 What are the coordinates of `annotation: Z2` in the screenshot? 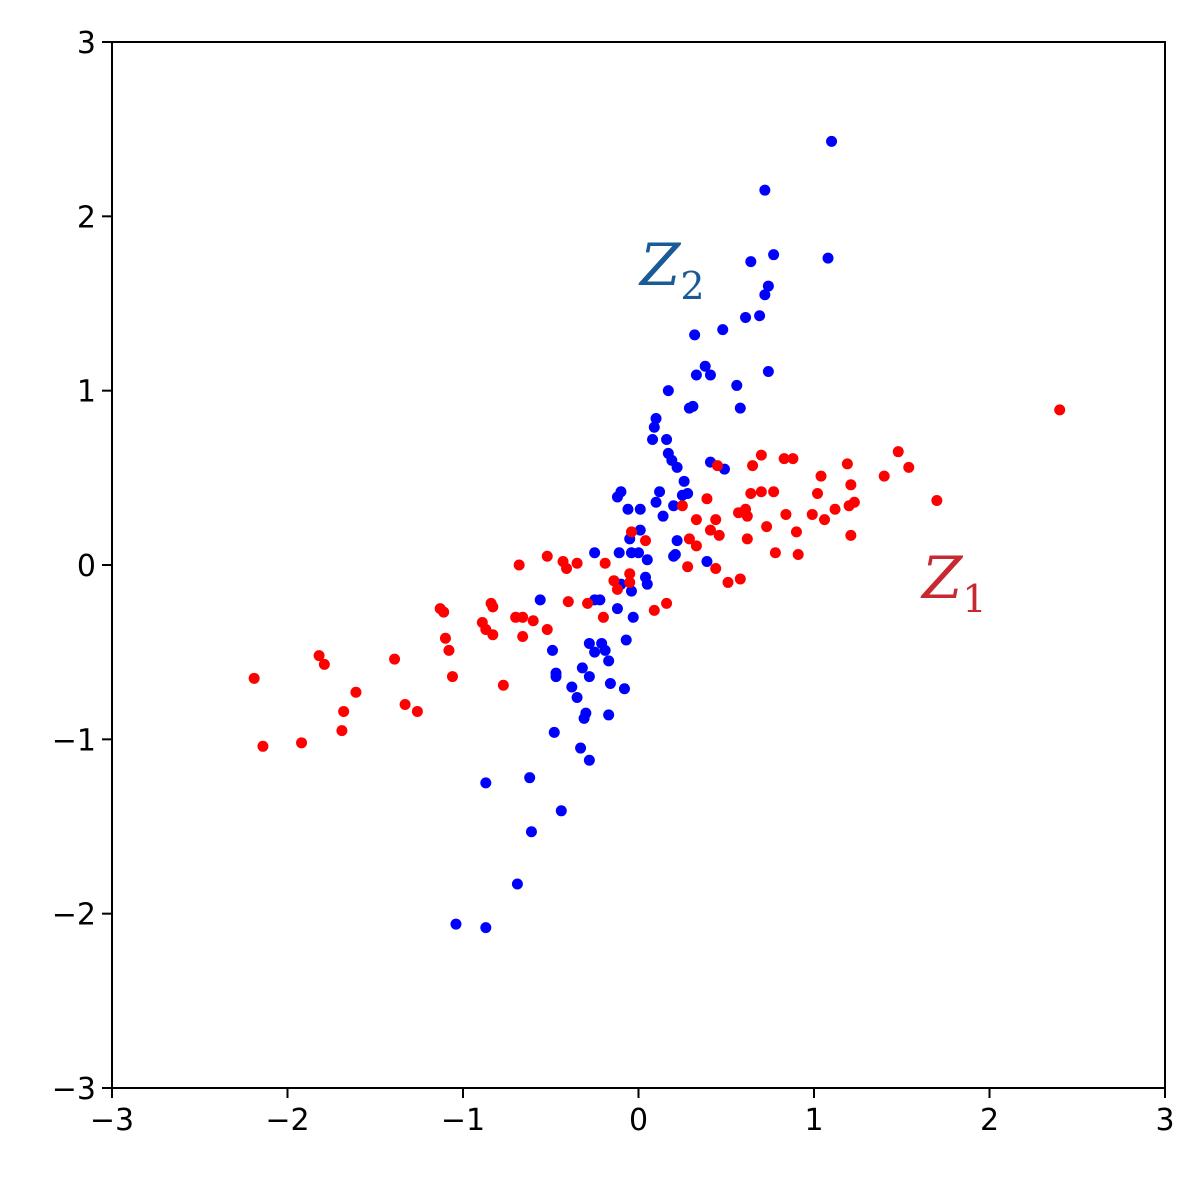 It's located at (671, 269).